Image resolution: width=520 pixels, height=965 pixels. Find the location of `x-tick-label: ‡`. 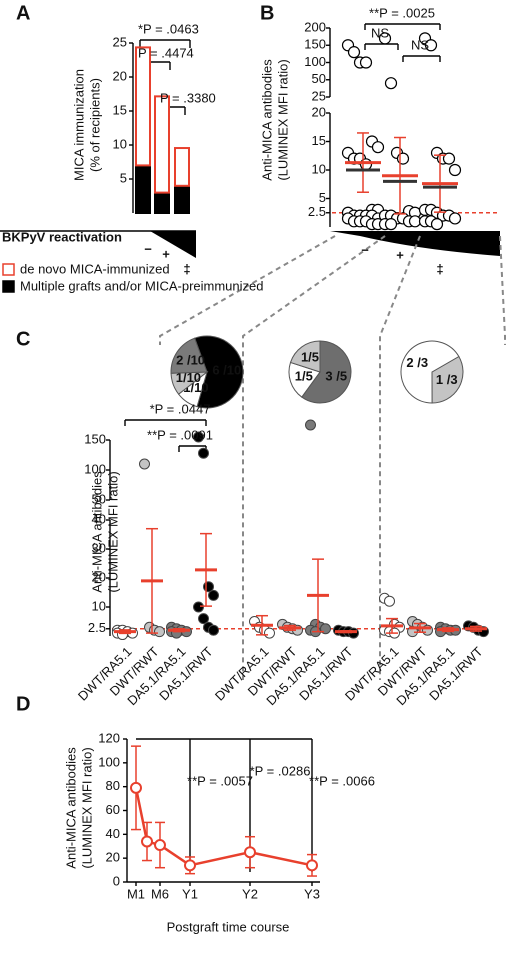

x-tick-label: ‡ is located at coordinates (186, 268).